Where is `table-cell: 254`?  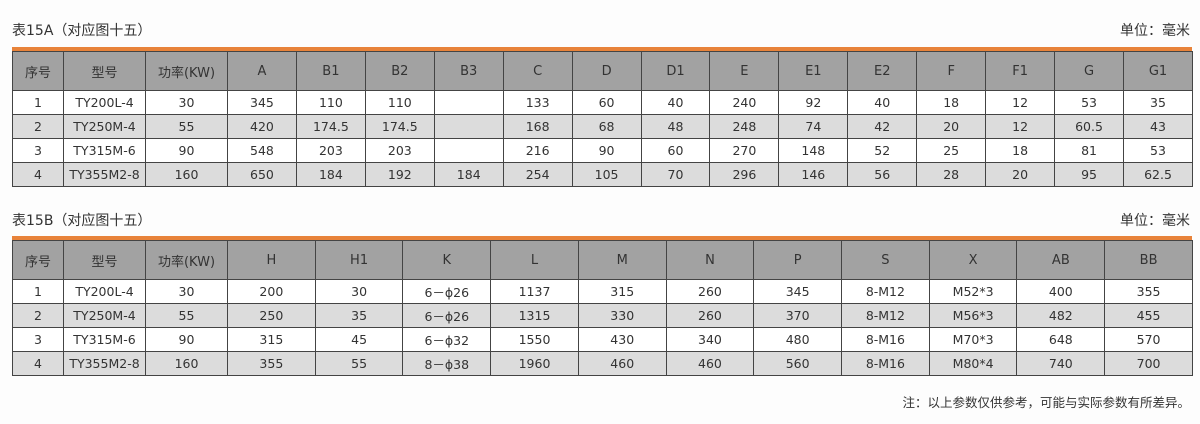 table-cell: 254 is located at coordinates (537, 174).